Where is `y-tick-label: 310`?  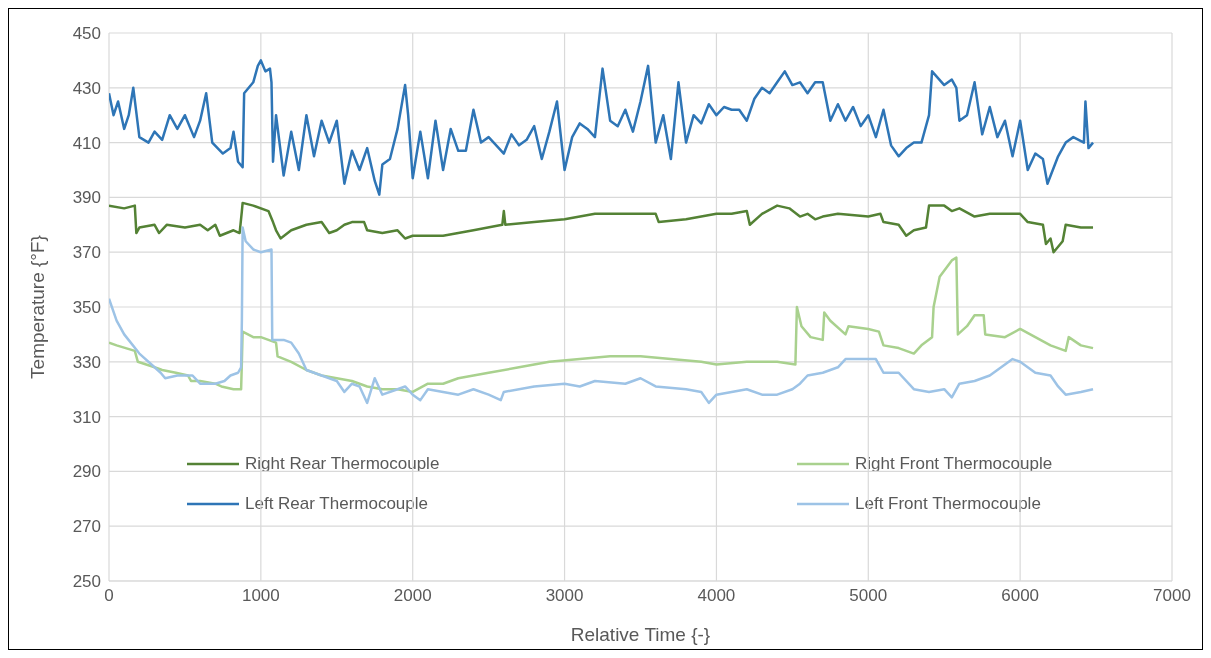
y-tick-label: 310 is located at coordinates (86, 417).